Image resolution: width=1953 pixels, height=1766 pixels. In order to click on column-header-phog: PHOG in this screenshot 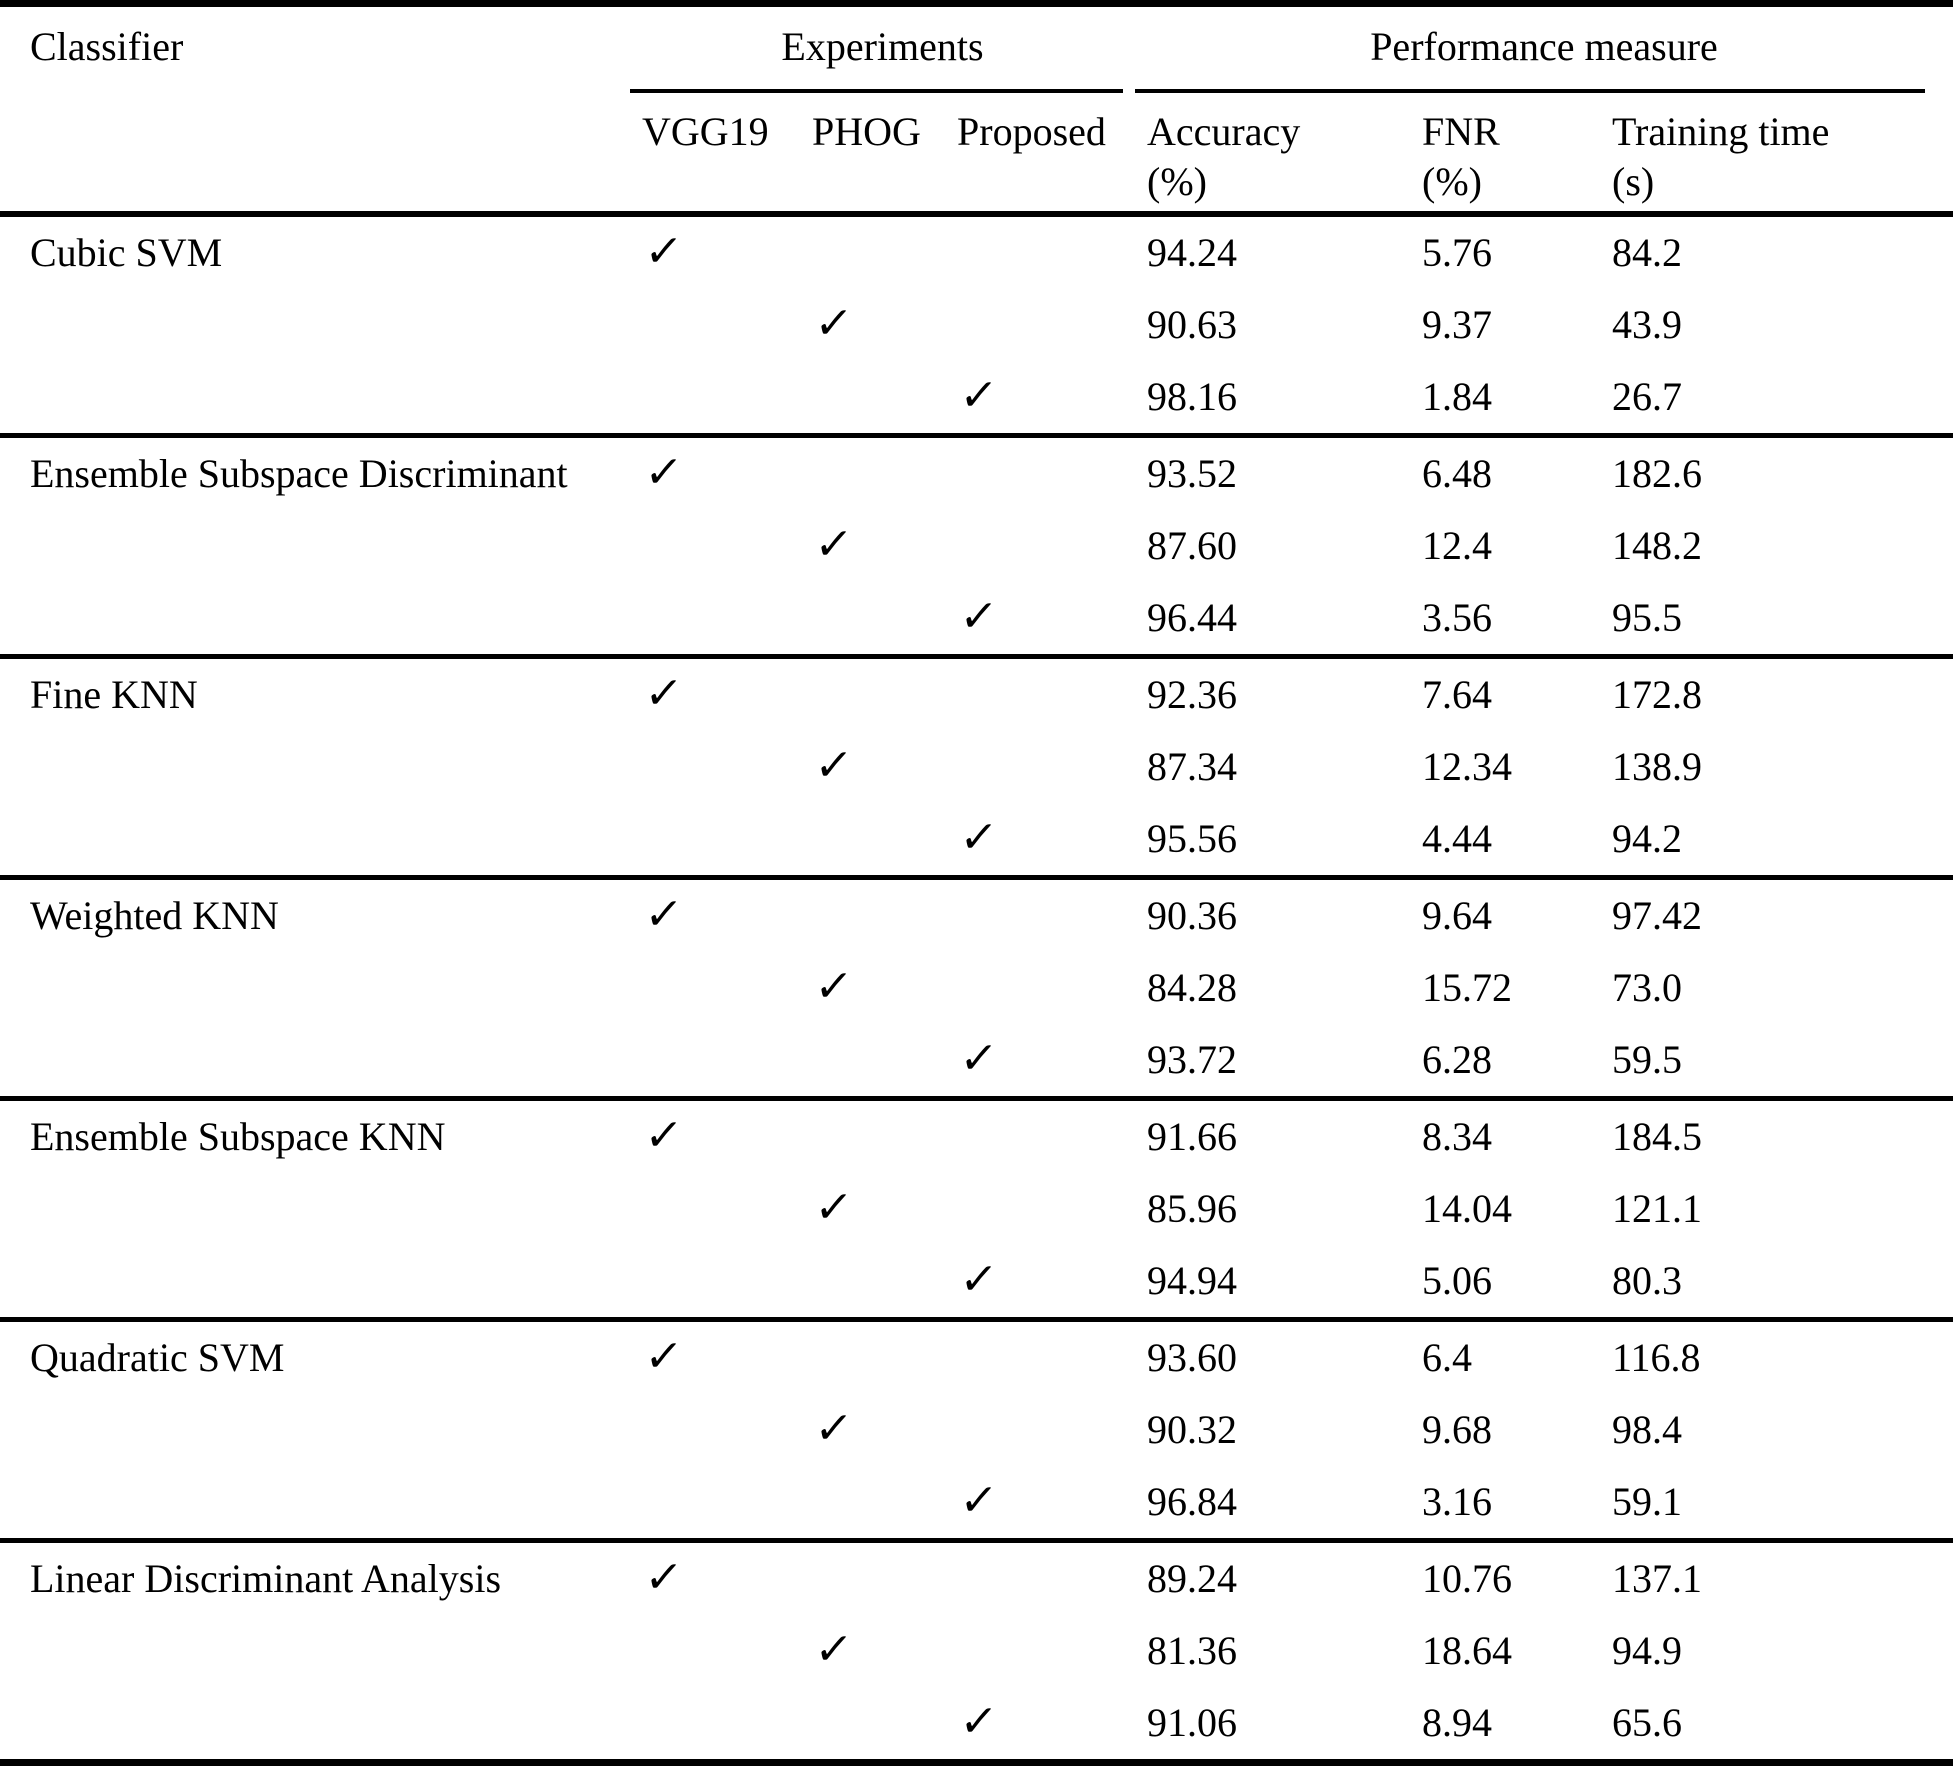, I will do `click(866, 131)`.